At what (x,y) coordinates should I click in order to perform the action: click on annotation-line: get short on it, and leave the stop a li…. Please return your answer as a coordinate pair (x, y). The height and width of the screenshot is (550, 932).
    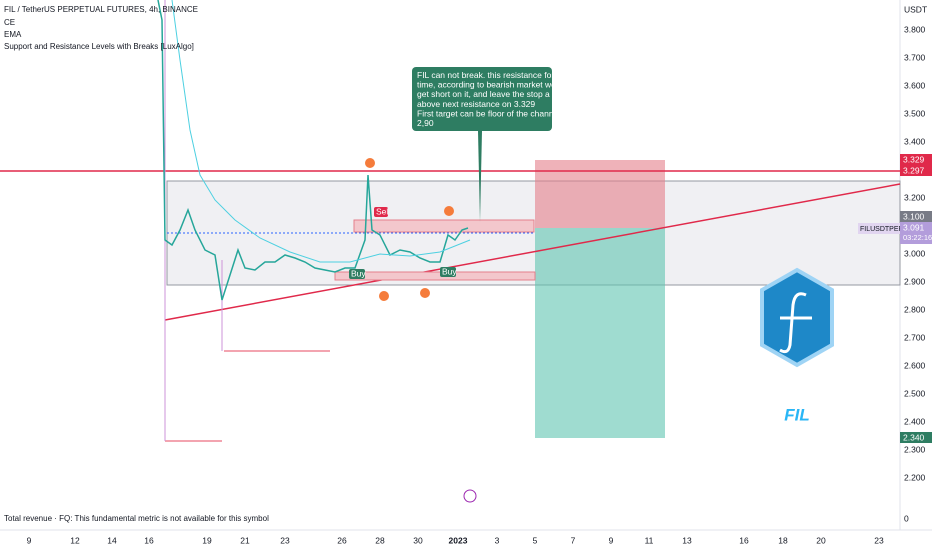
    Looking at the image, I should click on (498, 94).